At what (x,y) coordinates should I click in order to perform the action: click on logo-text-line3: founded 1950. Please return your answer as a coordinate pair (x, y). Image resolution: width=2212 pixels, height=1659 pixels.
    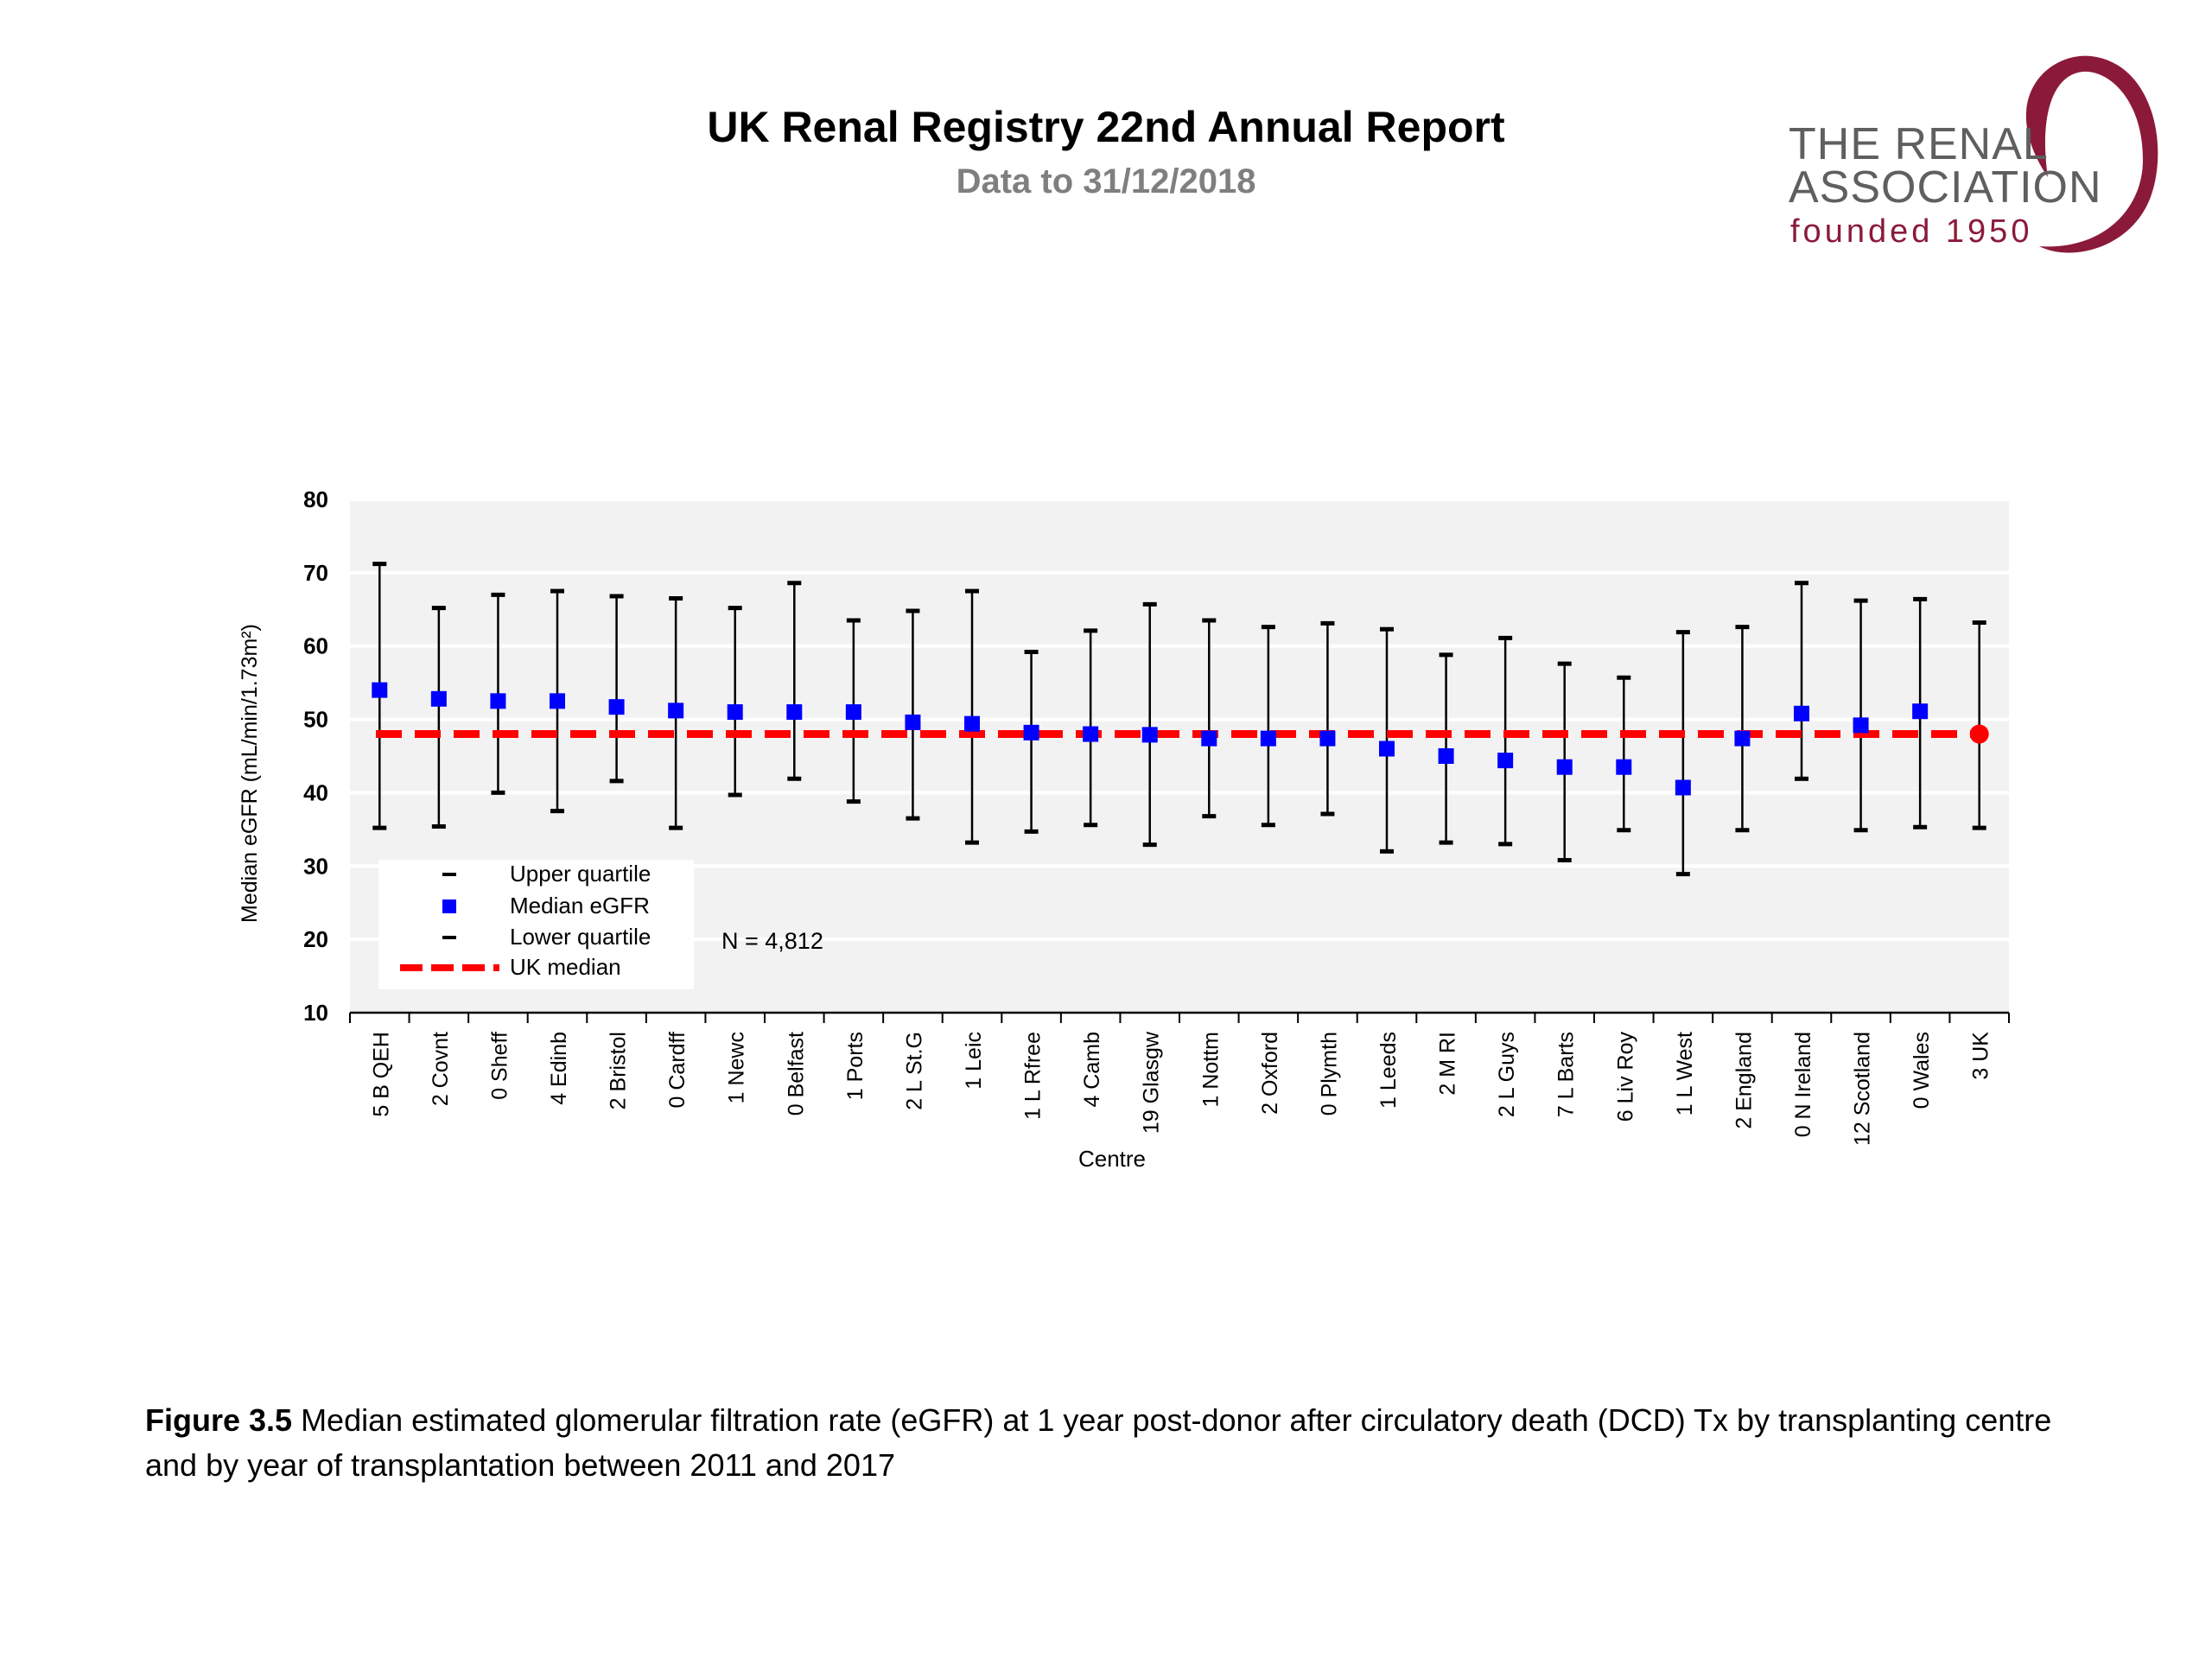
    Looking at the image, I should click on (1911, 232).